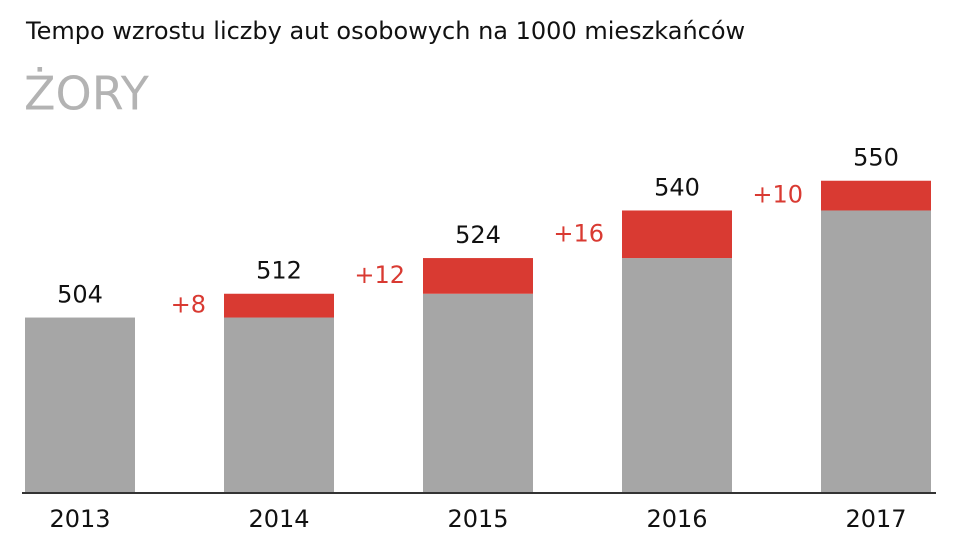  What do you see at coordinates (278, 519) in the screenshot?
I see `x-tick-label: 2014` at bounding box center [278, 519].